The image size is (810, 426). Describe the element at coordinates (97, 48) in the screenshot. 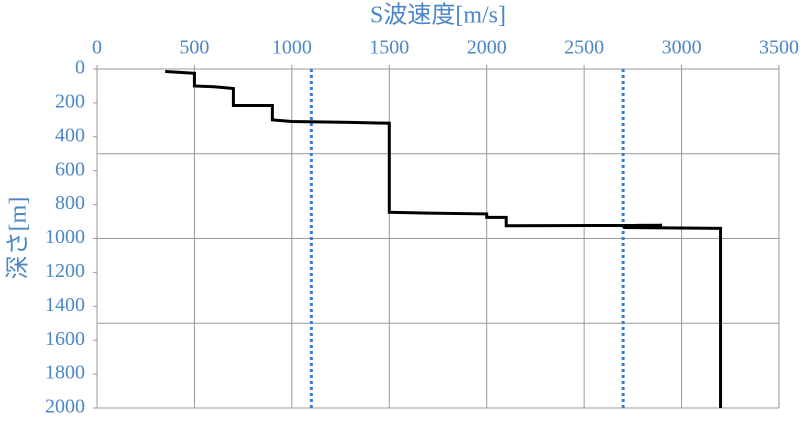

I see `x-tick-label: 0` at that location.